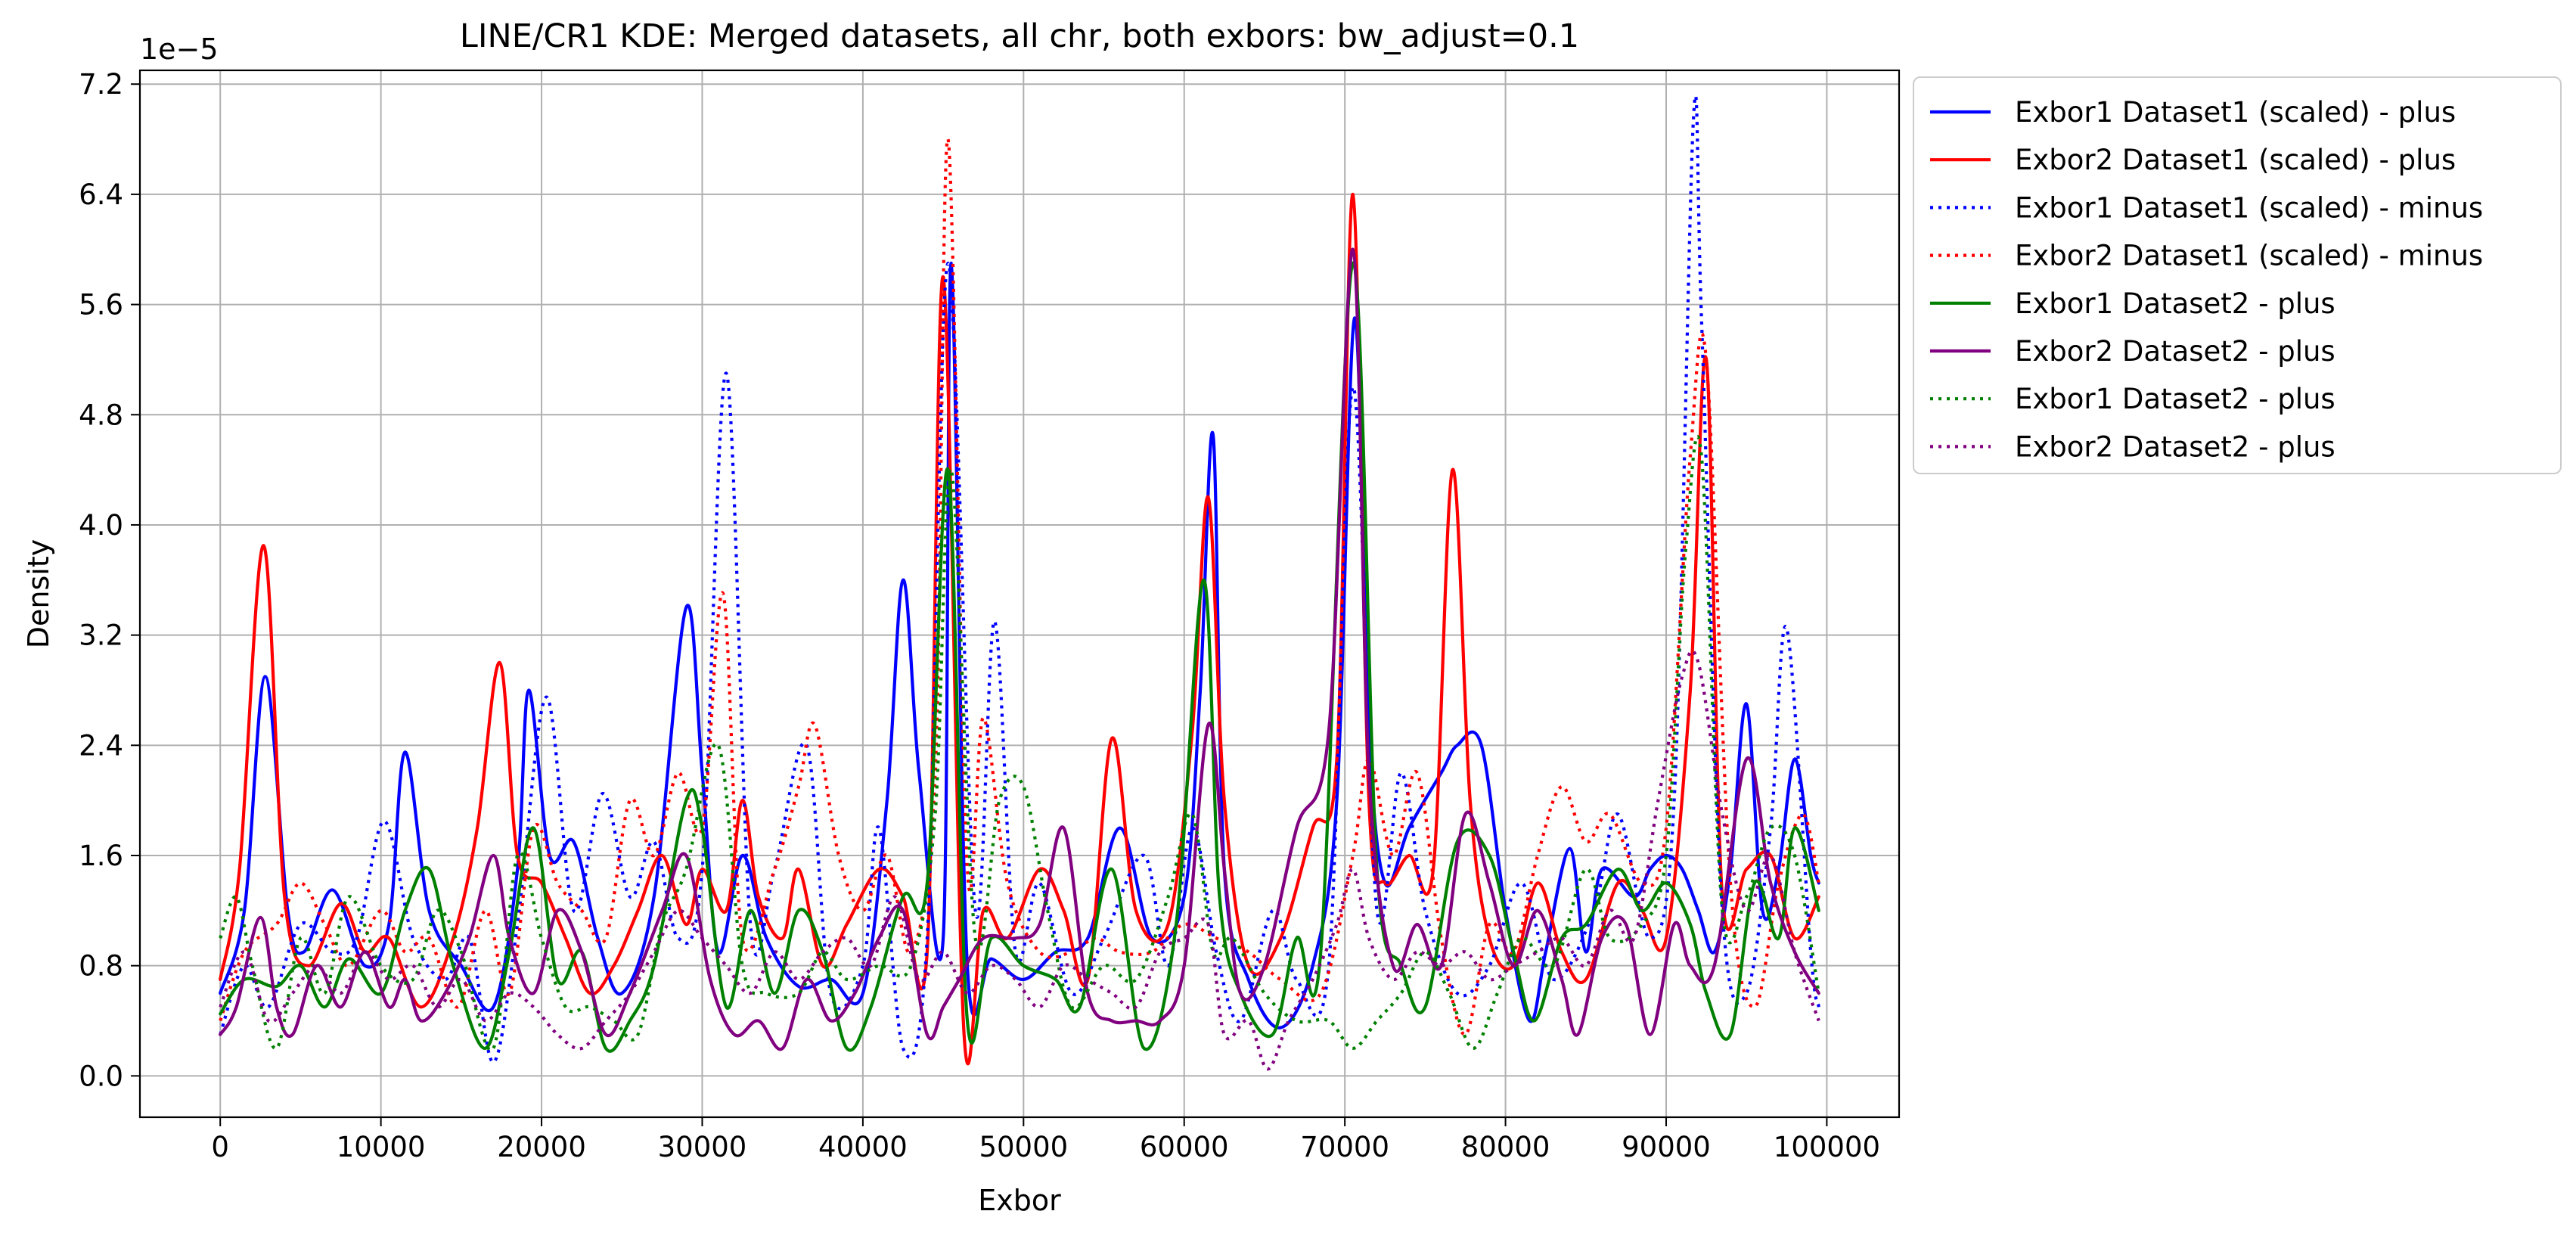  What do you see at coordinates (541, 1147) in the screenshot?
I see `x-tick-label: 20000` at bounding box center [541, 1147].